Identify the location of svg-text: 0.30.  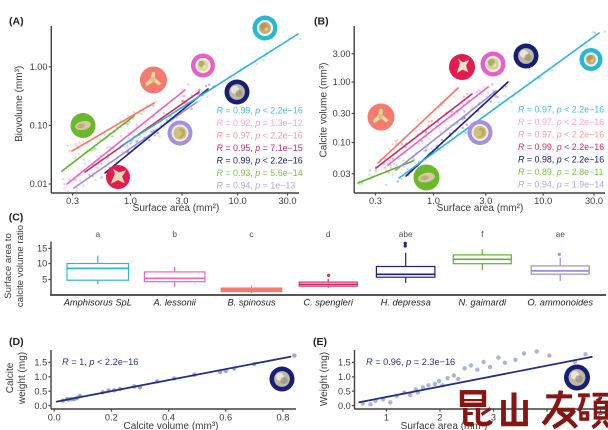
(342, 114).